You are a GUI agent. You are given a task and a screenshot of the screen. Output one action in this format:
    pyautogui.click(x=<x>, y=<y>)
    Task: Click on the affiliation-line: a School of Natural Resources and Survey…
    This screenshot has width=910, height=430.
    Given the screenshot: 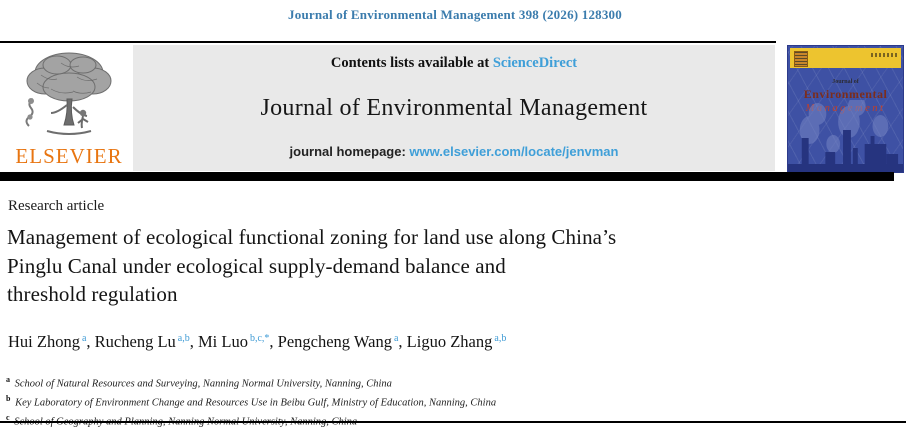 What is the action you would take?
    pyautogui.click(x=199, y=382)
    